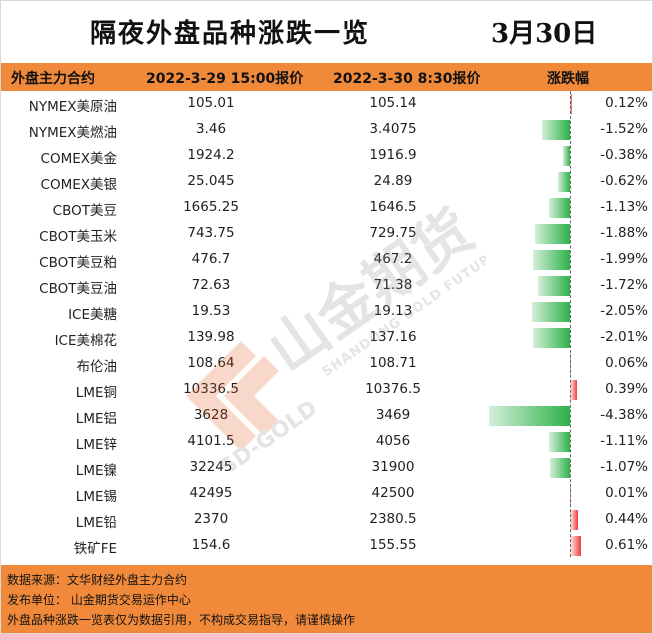  Describe the element at coordinates (393, 389) in the screenshot. I see `curr-price: 10376.5` at that location.